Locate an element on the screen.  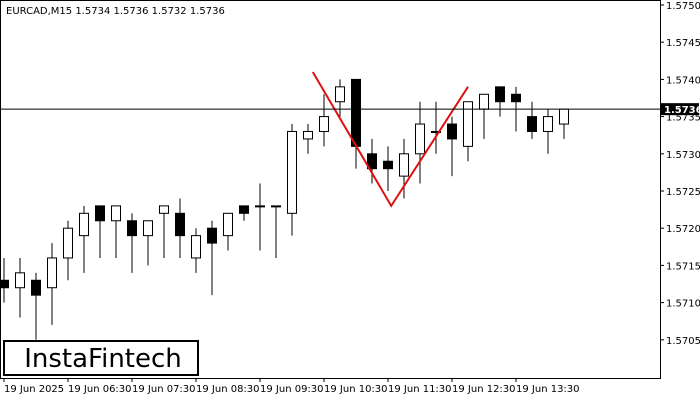
y-tick-label: 1.5750 is located at coordinates (683, 6).